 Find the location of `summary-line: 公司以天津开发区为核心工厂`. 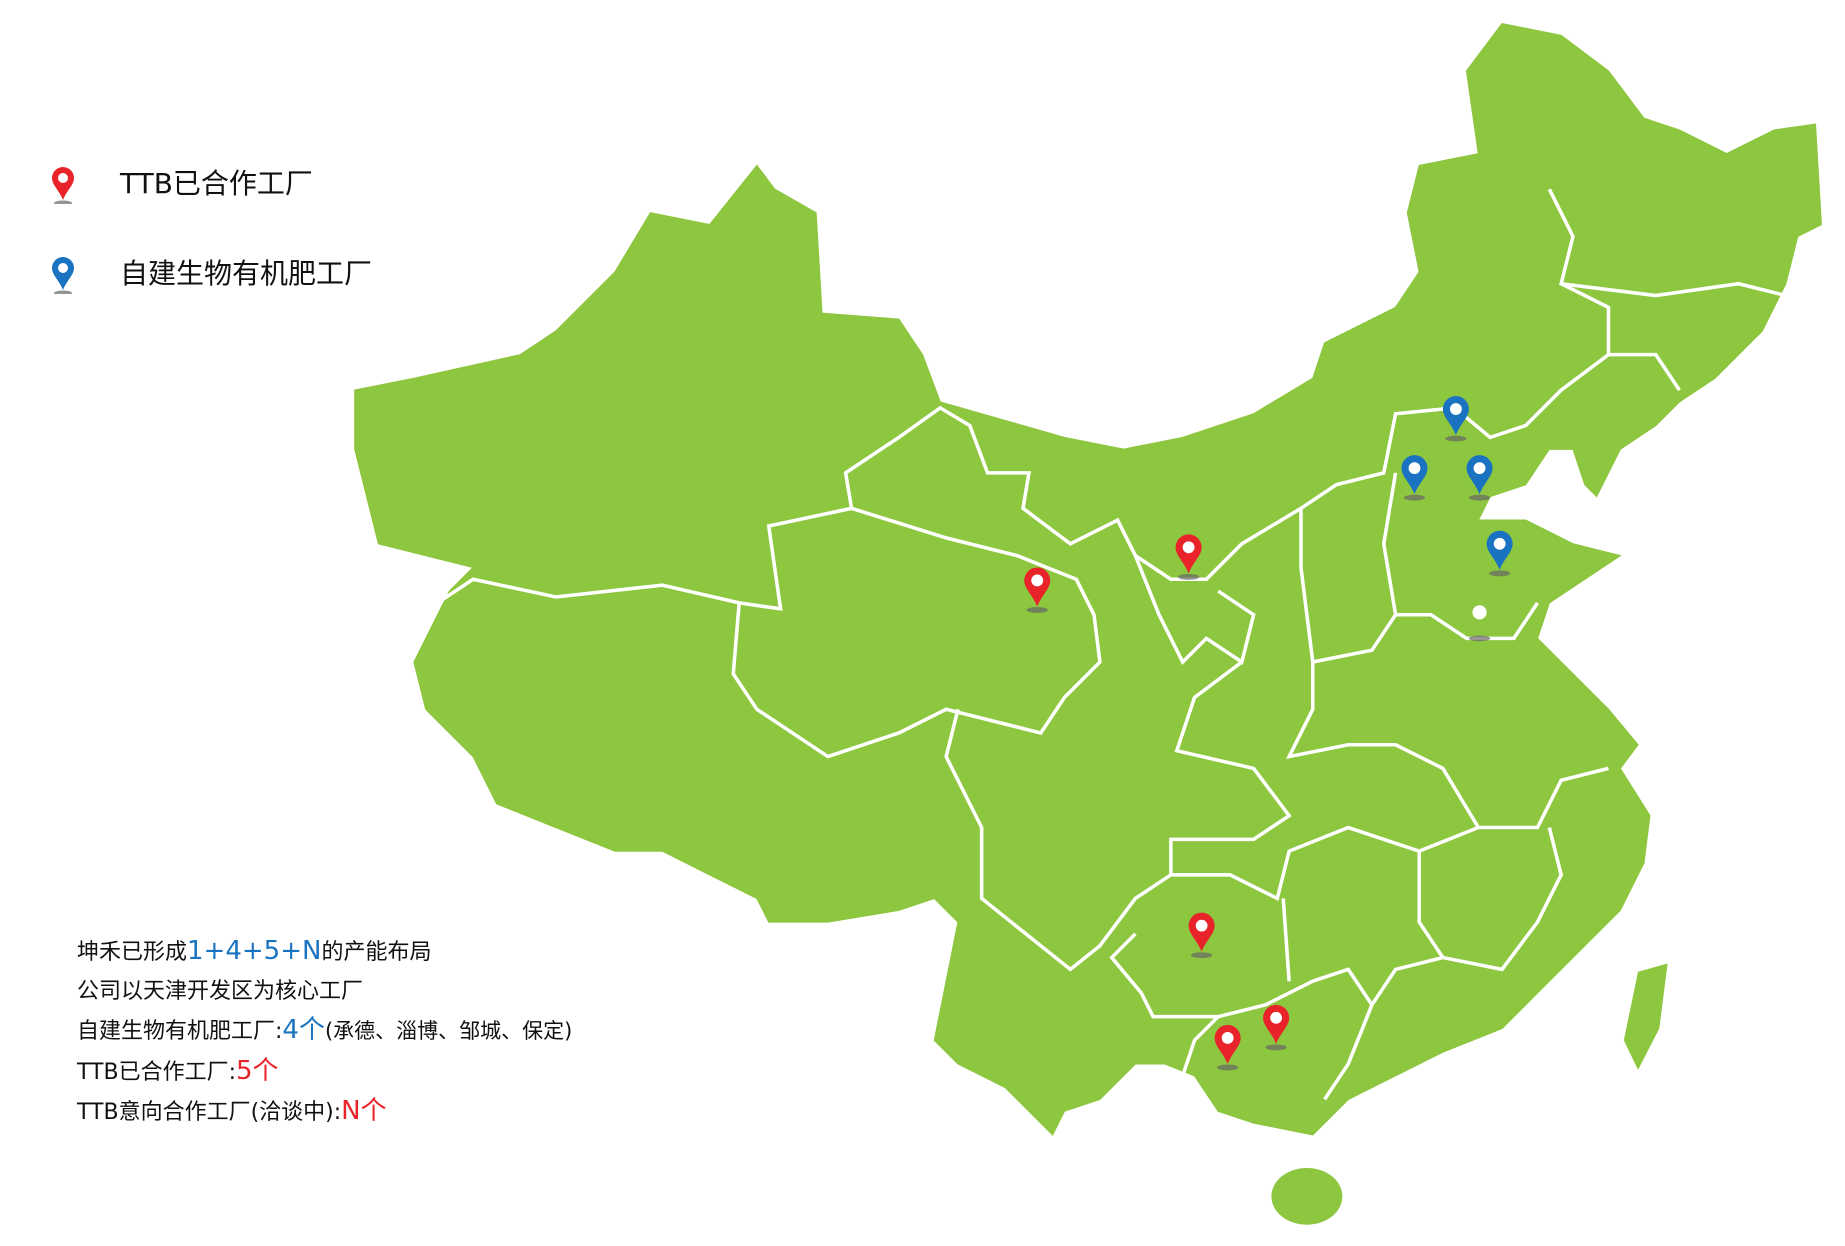

summary-line: 公司以天津开发区为核心工厂 is located at coordinates (220, 991).